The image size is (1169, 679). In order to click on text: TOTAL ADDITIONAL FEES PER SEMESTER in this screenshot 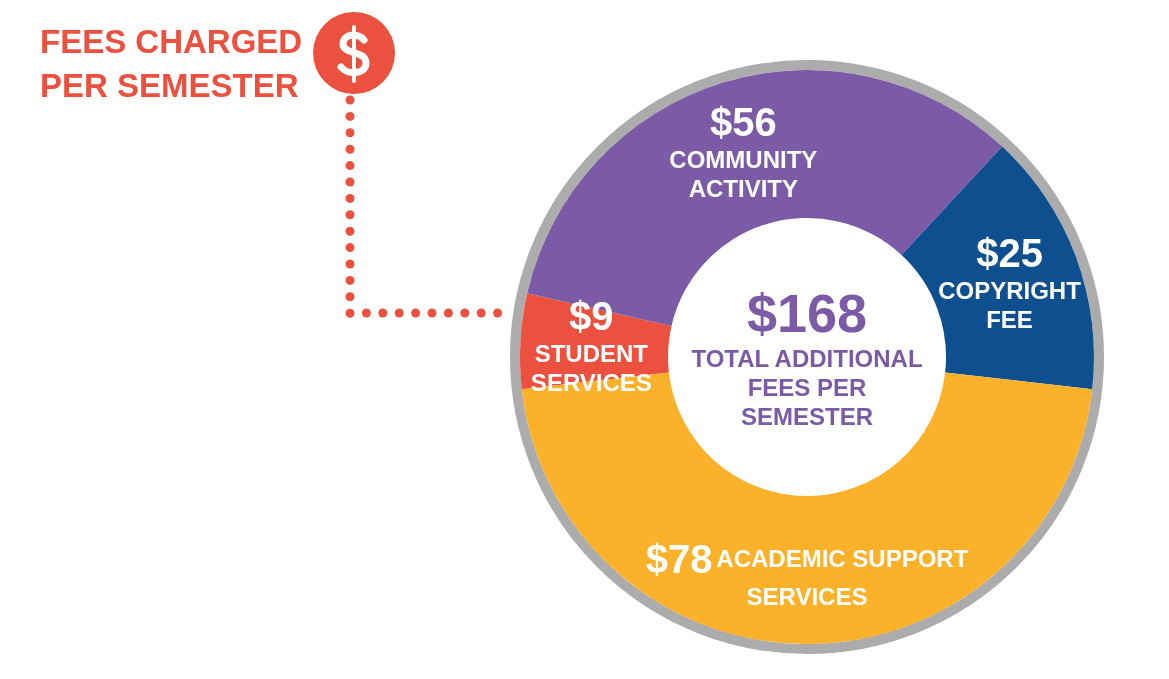, I will do `click(807, 387)`.